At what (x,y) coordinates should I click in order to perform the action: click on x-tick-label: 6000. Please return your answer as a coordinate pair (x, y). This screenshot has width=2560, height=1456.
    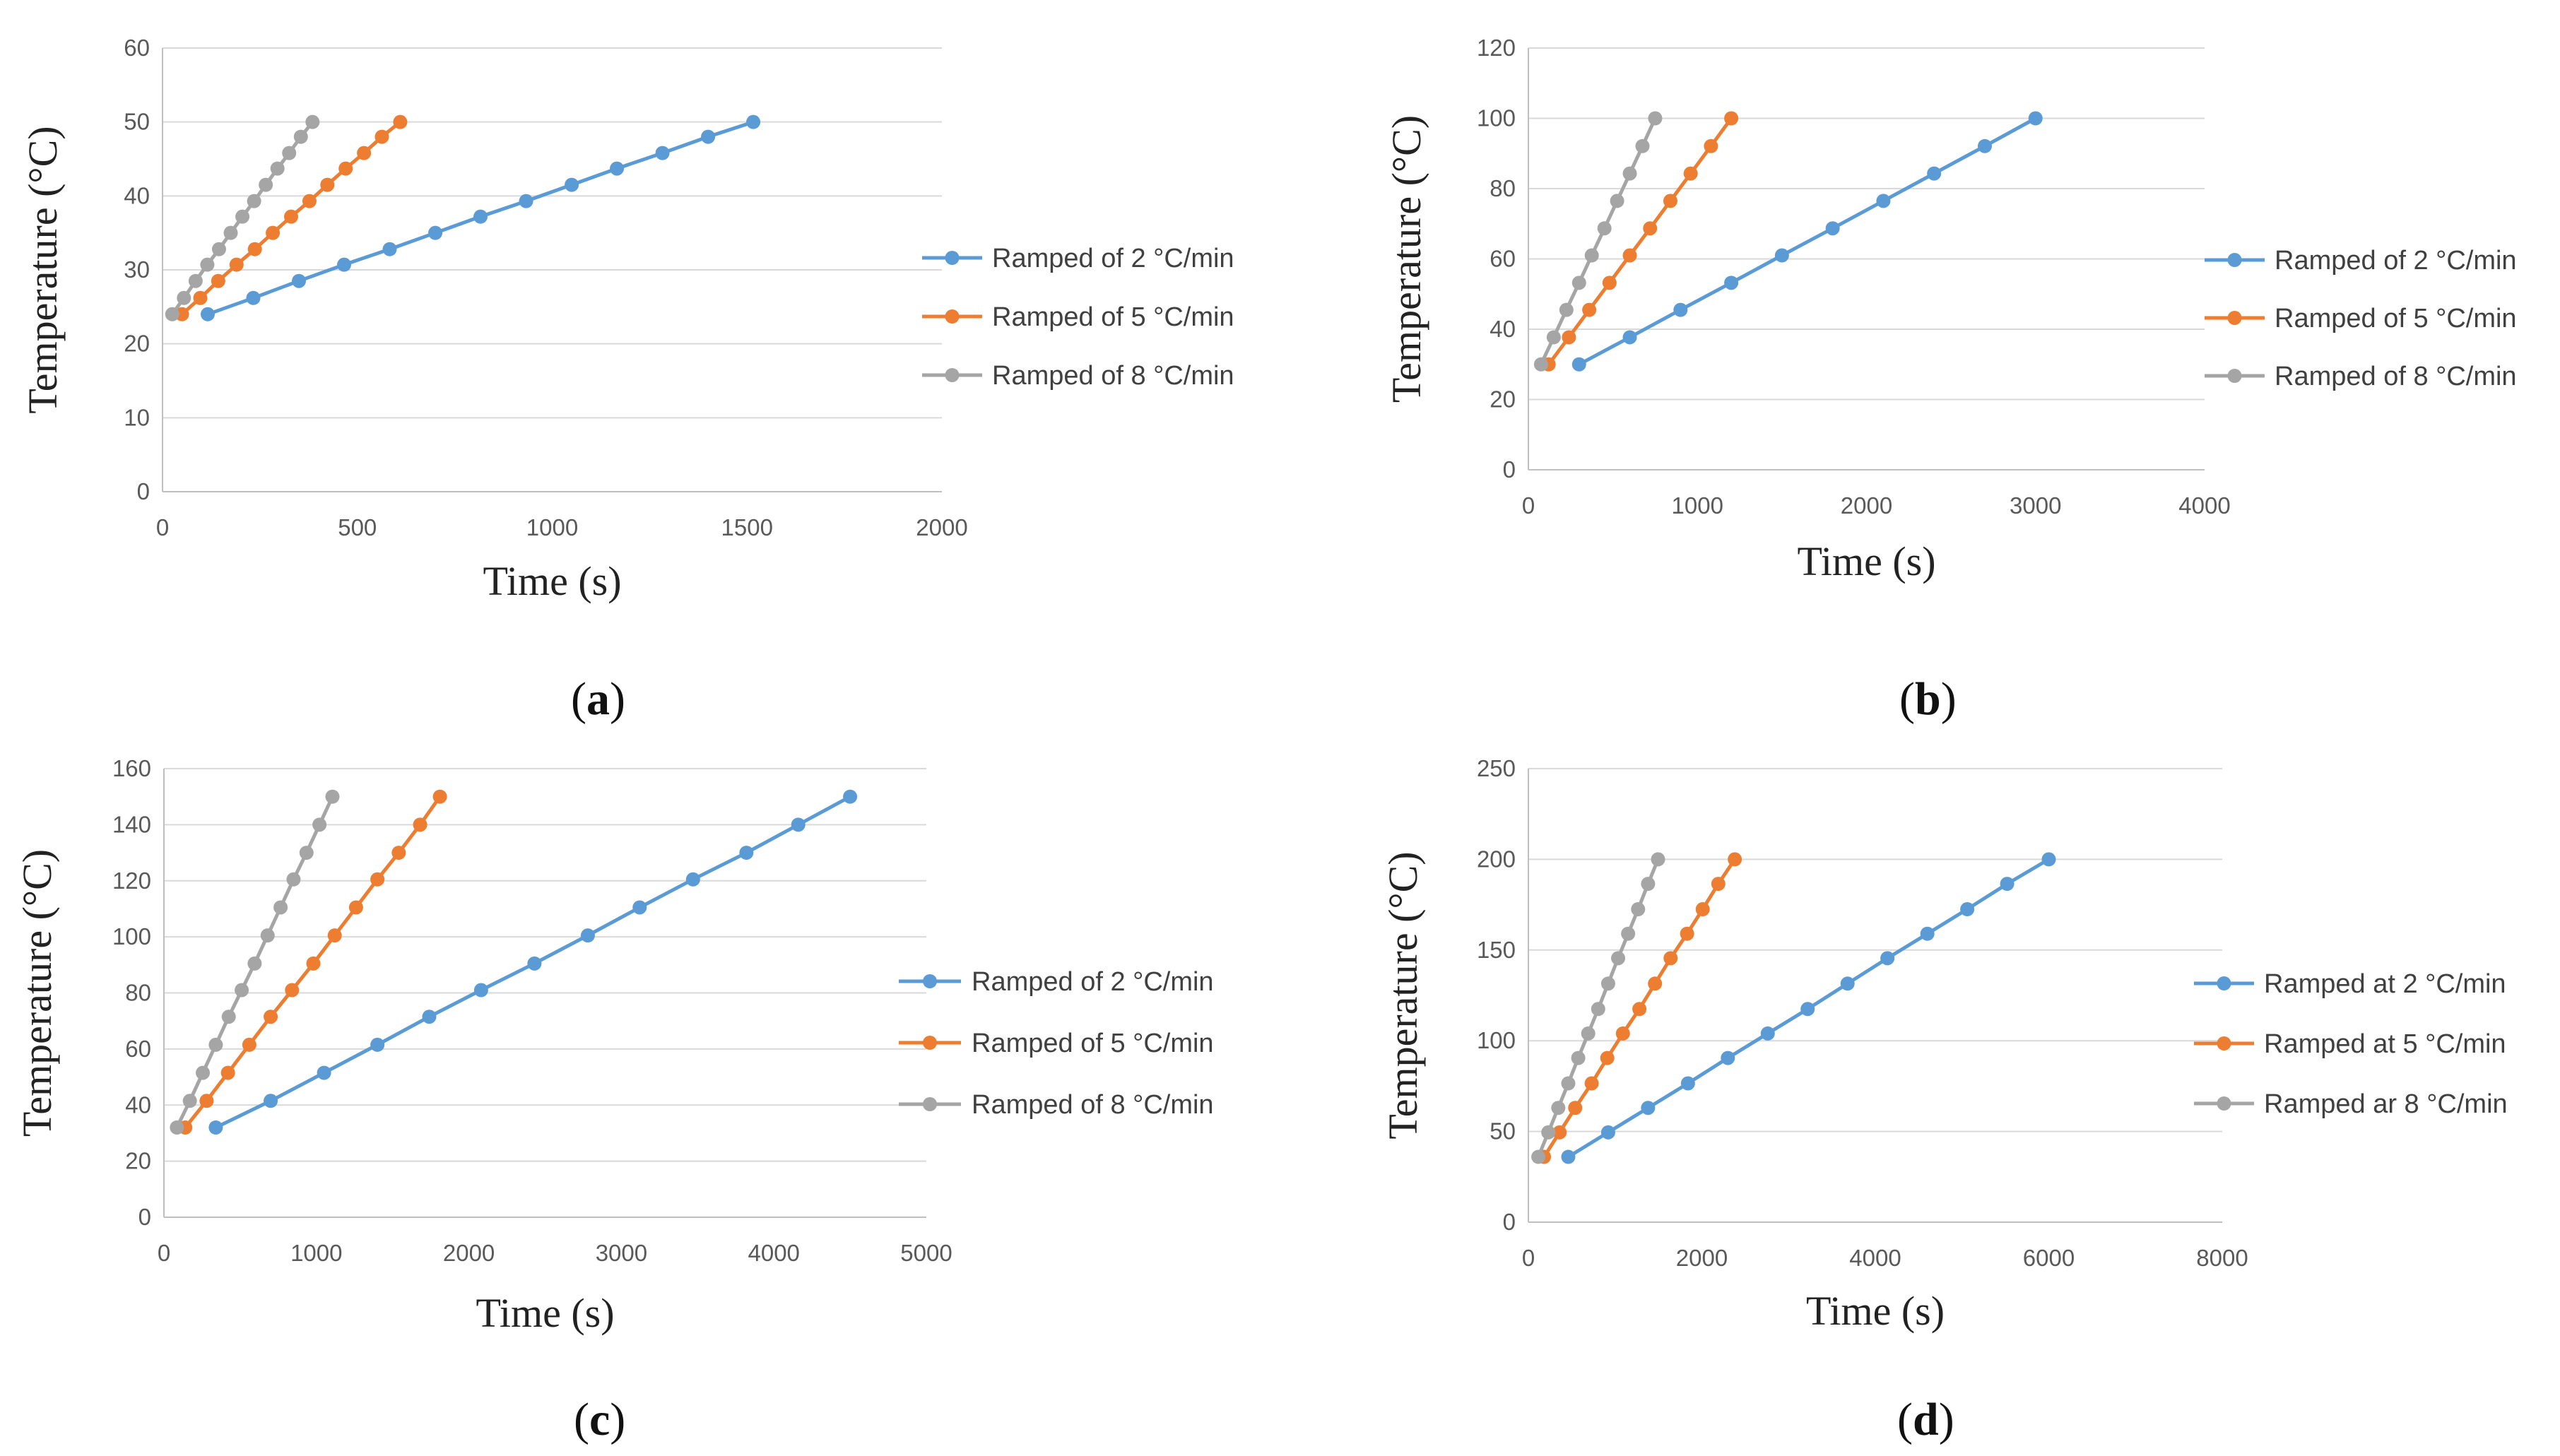
    Looking at the image, I should click on (2049, 1258).